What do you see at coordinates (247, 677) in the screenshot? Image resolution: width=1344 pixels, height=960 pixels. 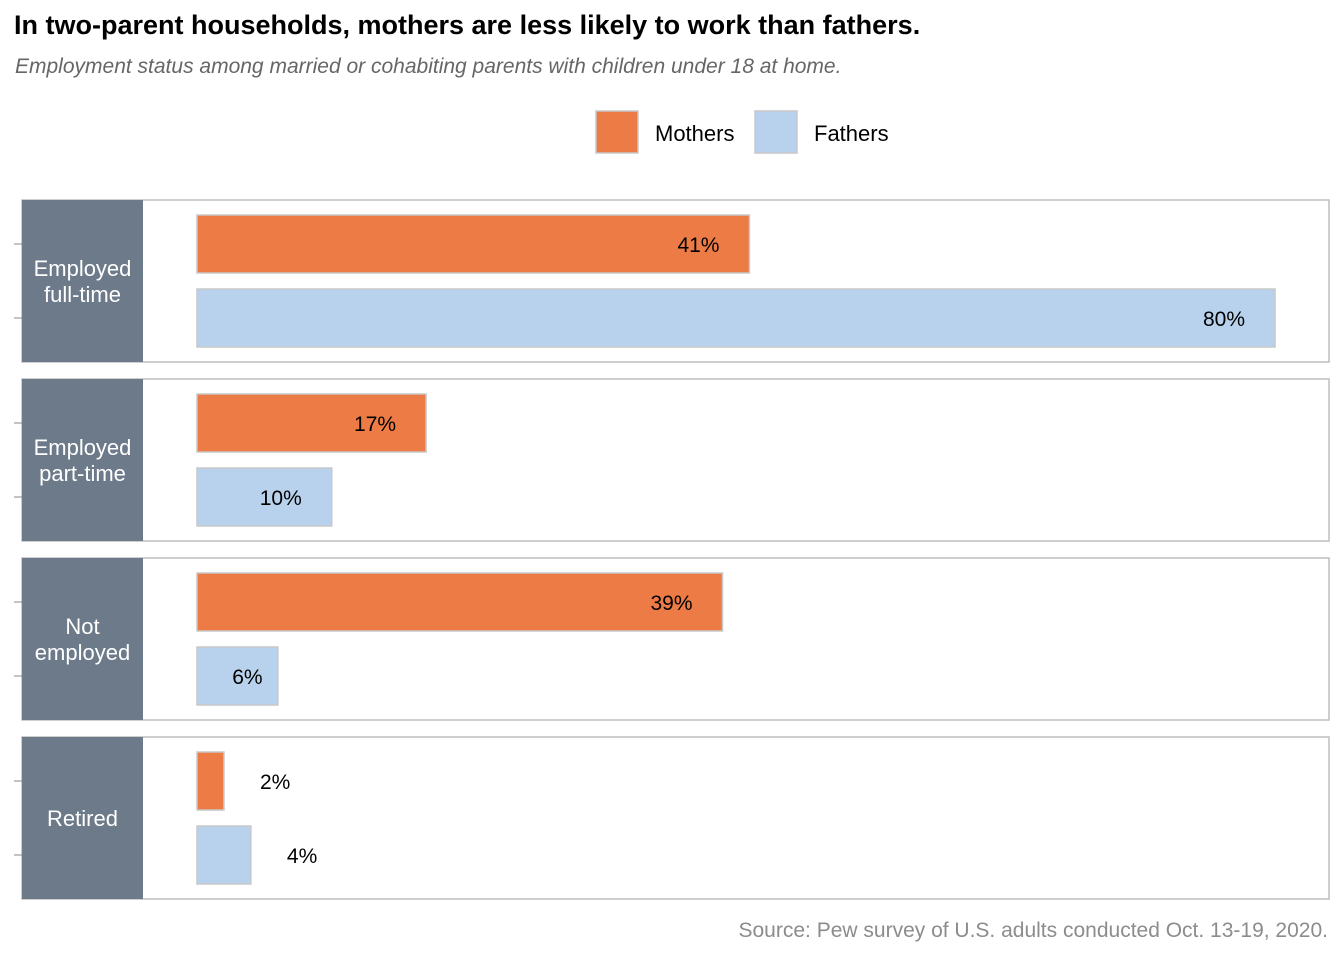 I see `data-label-fathers-not-employed: 6%` at bounding box center [247, 677].